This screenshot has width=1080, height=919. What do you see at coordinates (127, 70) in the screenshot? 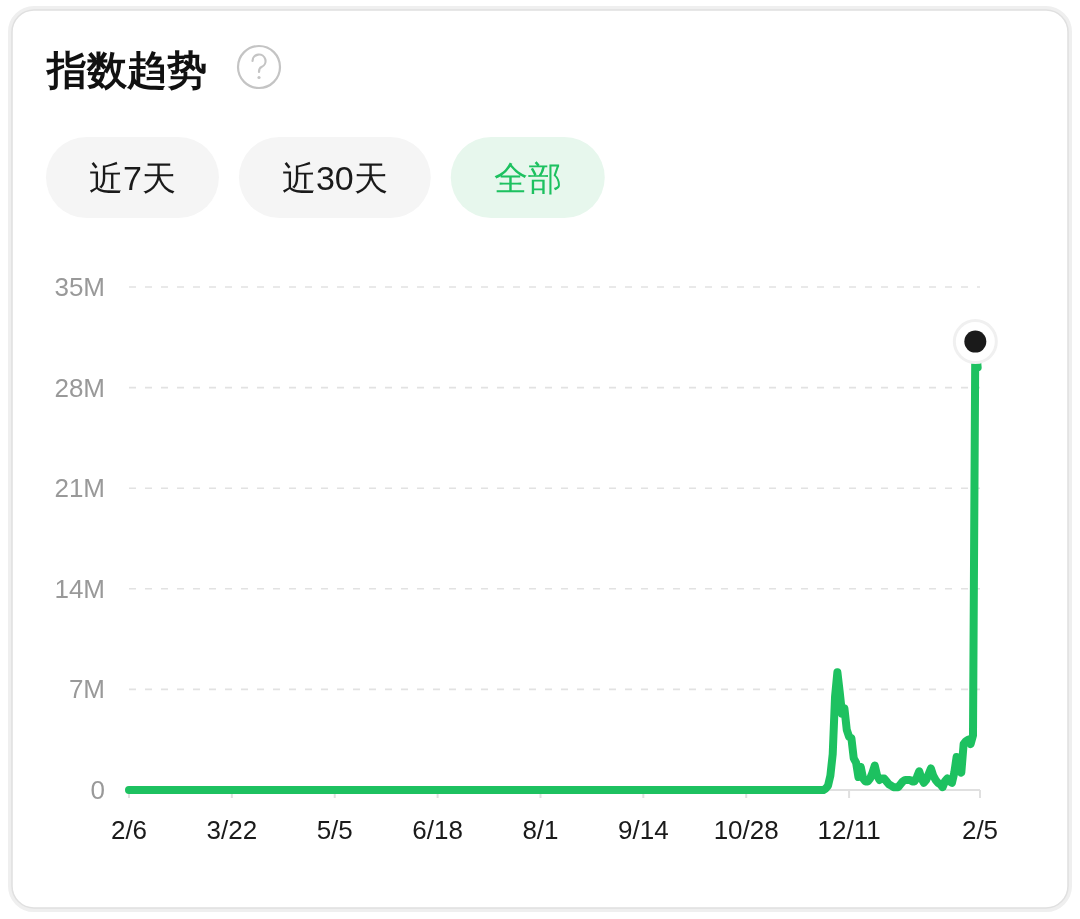
I see `title: 指数趋势` at bounding box center [127, 70].